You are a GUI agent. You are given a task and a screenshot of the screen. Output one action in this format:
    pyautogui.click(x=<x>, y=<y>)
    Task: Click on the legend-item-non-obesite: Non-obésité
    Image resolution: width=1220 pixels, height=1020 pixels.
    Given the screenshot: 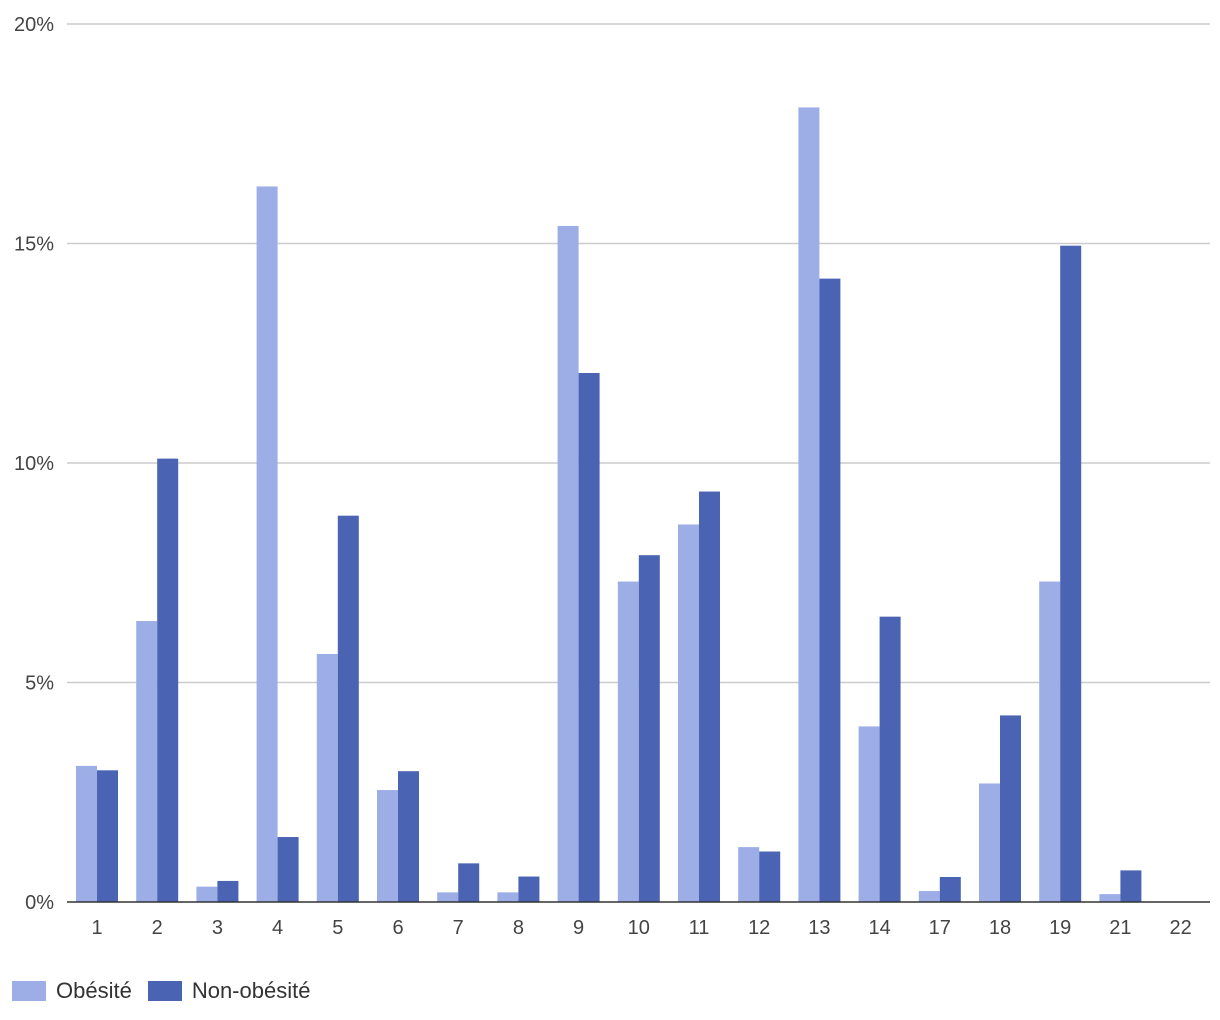 What is the action you would take?
    pyautogui.click(x=229, y=991)
    